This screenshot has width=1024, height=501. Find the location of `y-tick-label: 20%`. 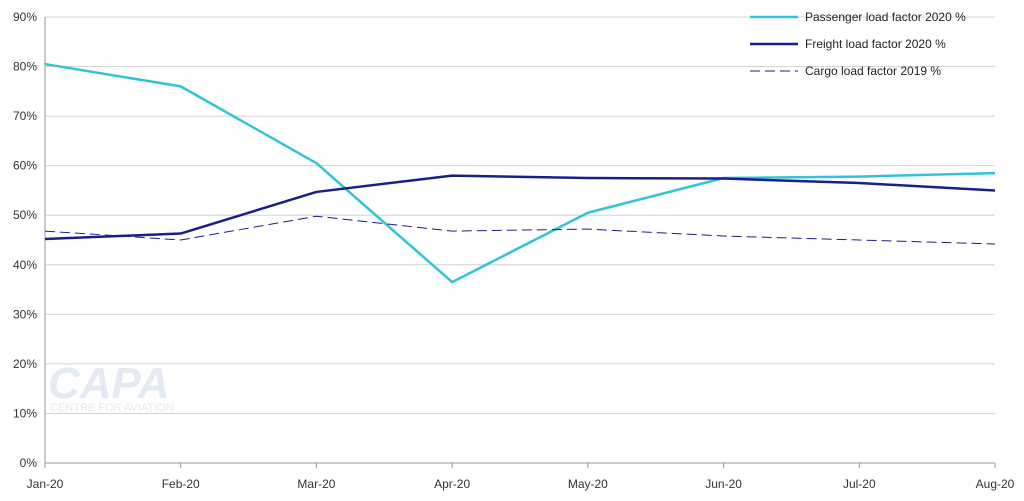

y-tick-label: 20% is located at coordinates (25, 364).